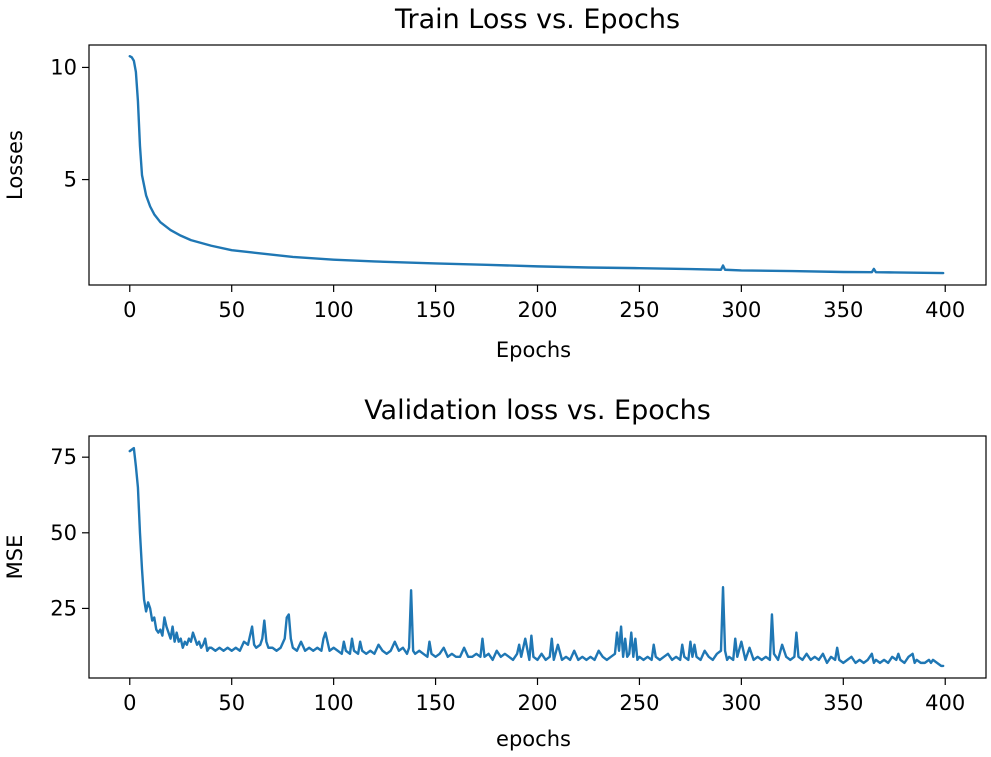 The image size is (991, 757). I want to click on validation-y-tick-label: 25, so click(63, 608).